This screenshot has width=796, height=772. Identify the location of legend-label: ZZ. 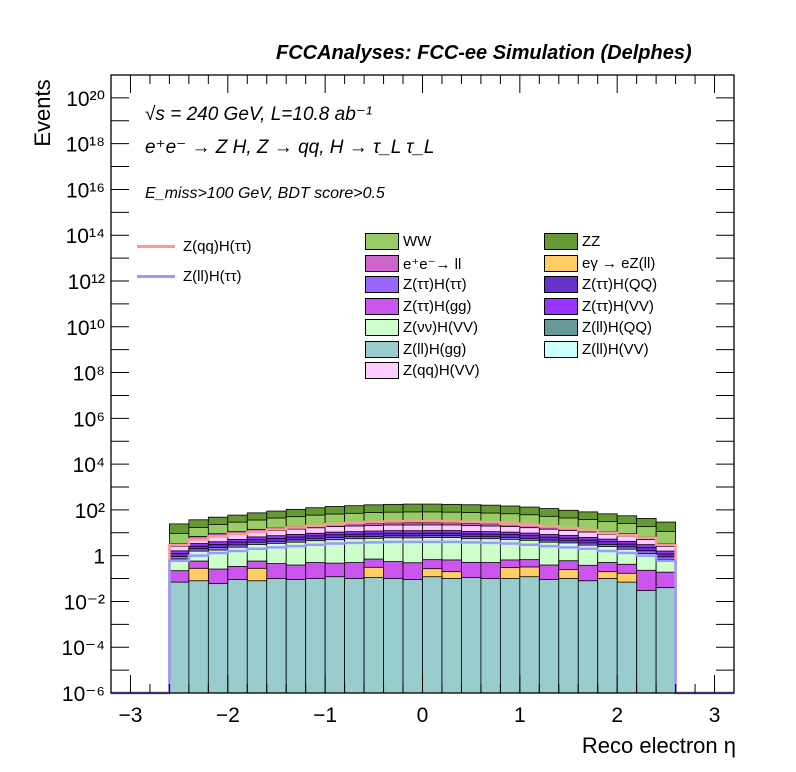
(591, 241).